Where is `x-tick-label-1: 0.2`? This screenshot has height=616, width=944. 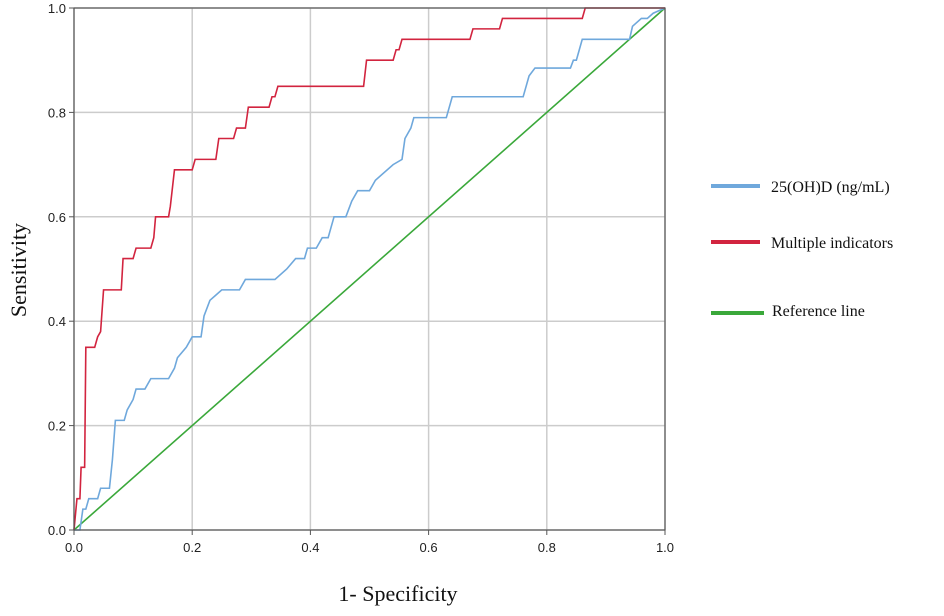
x-tick-label-1: 0.2 is located at coordinates (192, 547).